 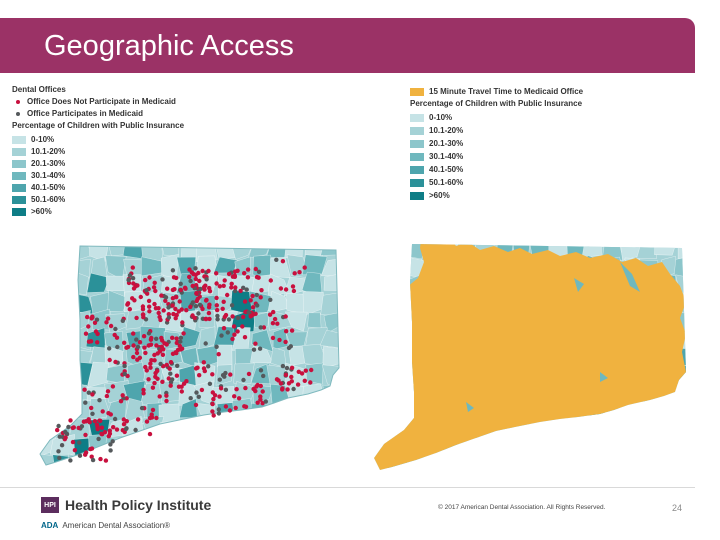 I want to click on legend-label: 15 Minute Travel Time to Medicaid Office, so click(x=506, y=91).